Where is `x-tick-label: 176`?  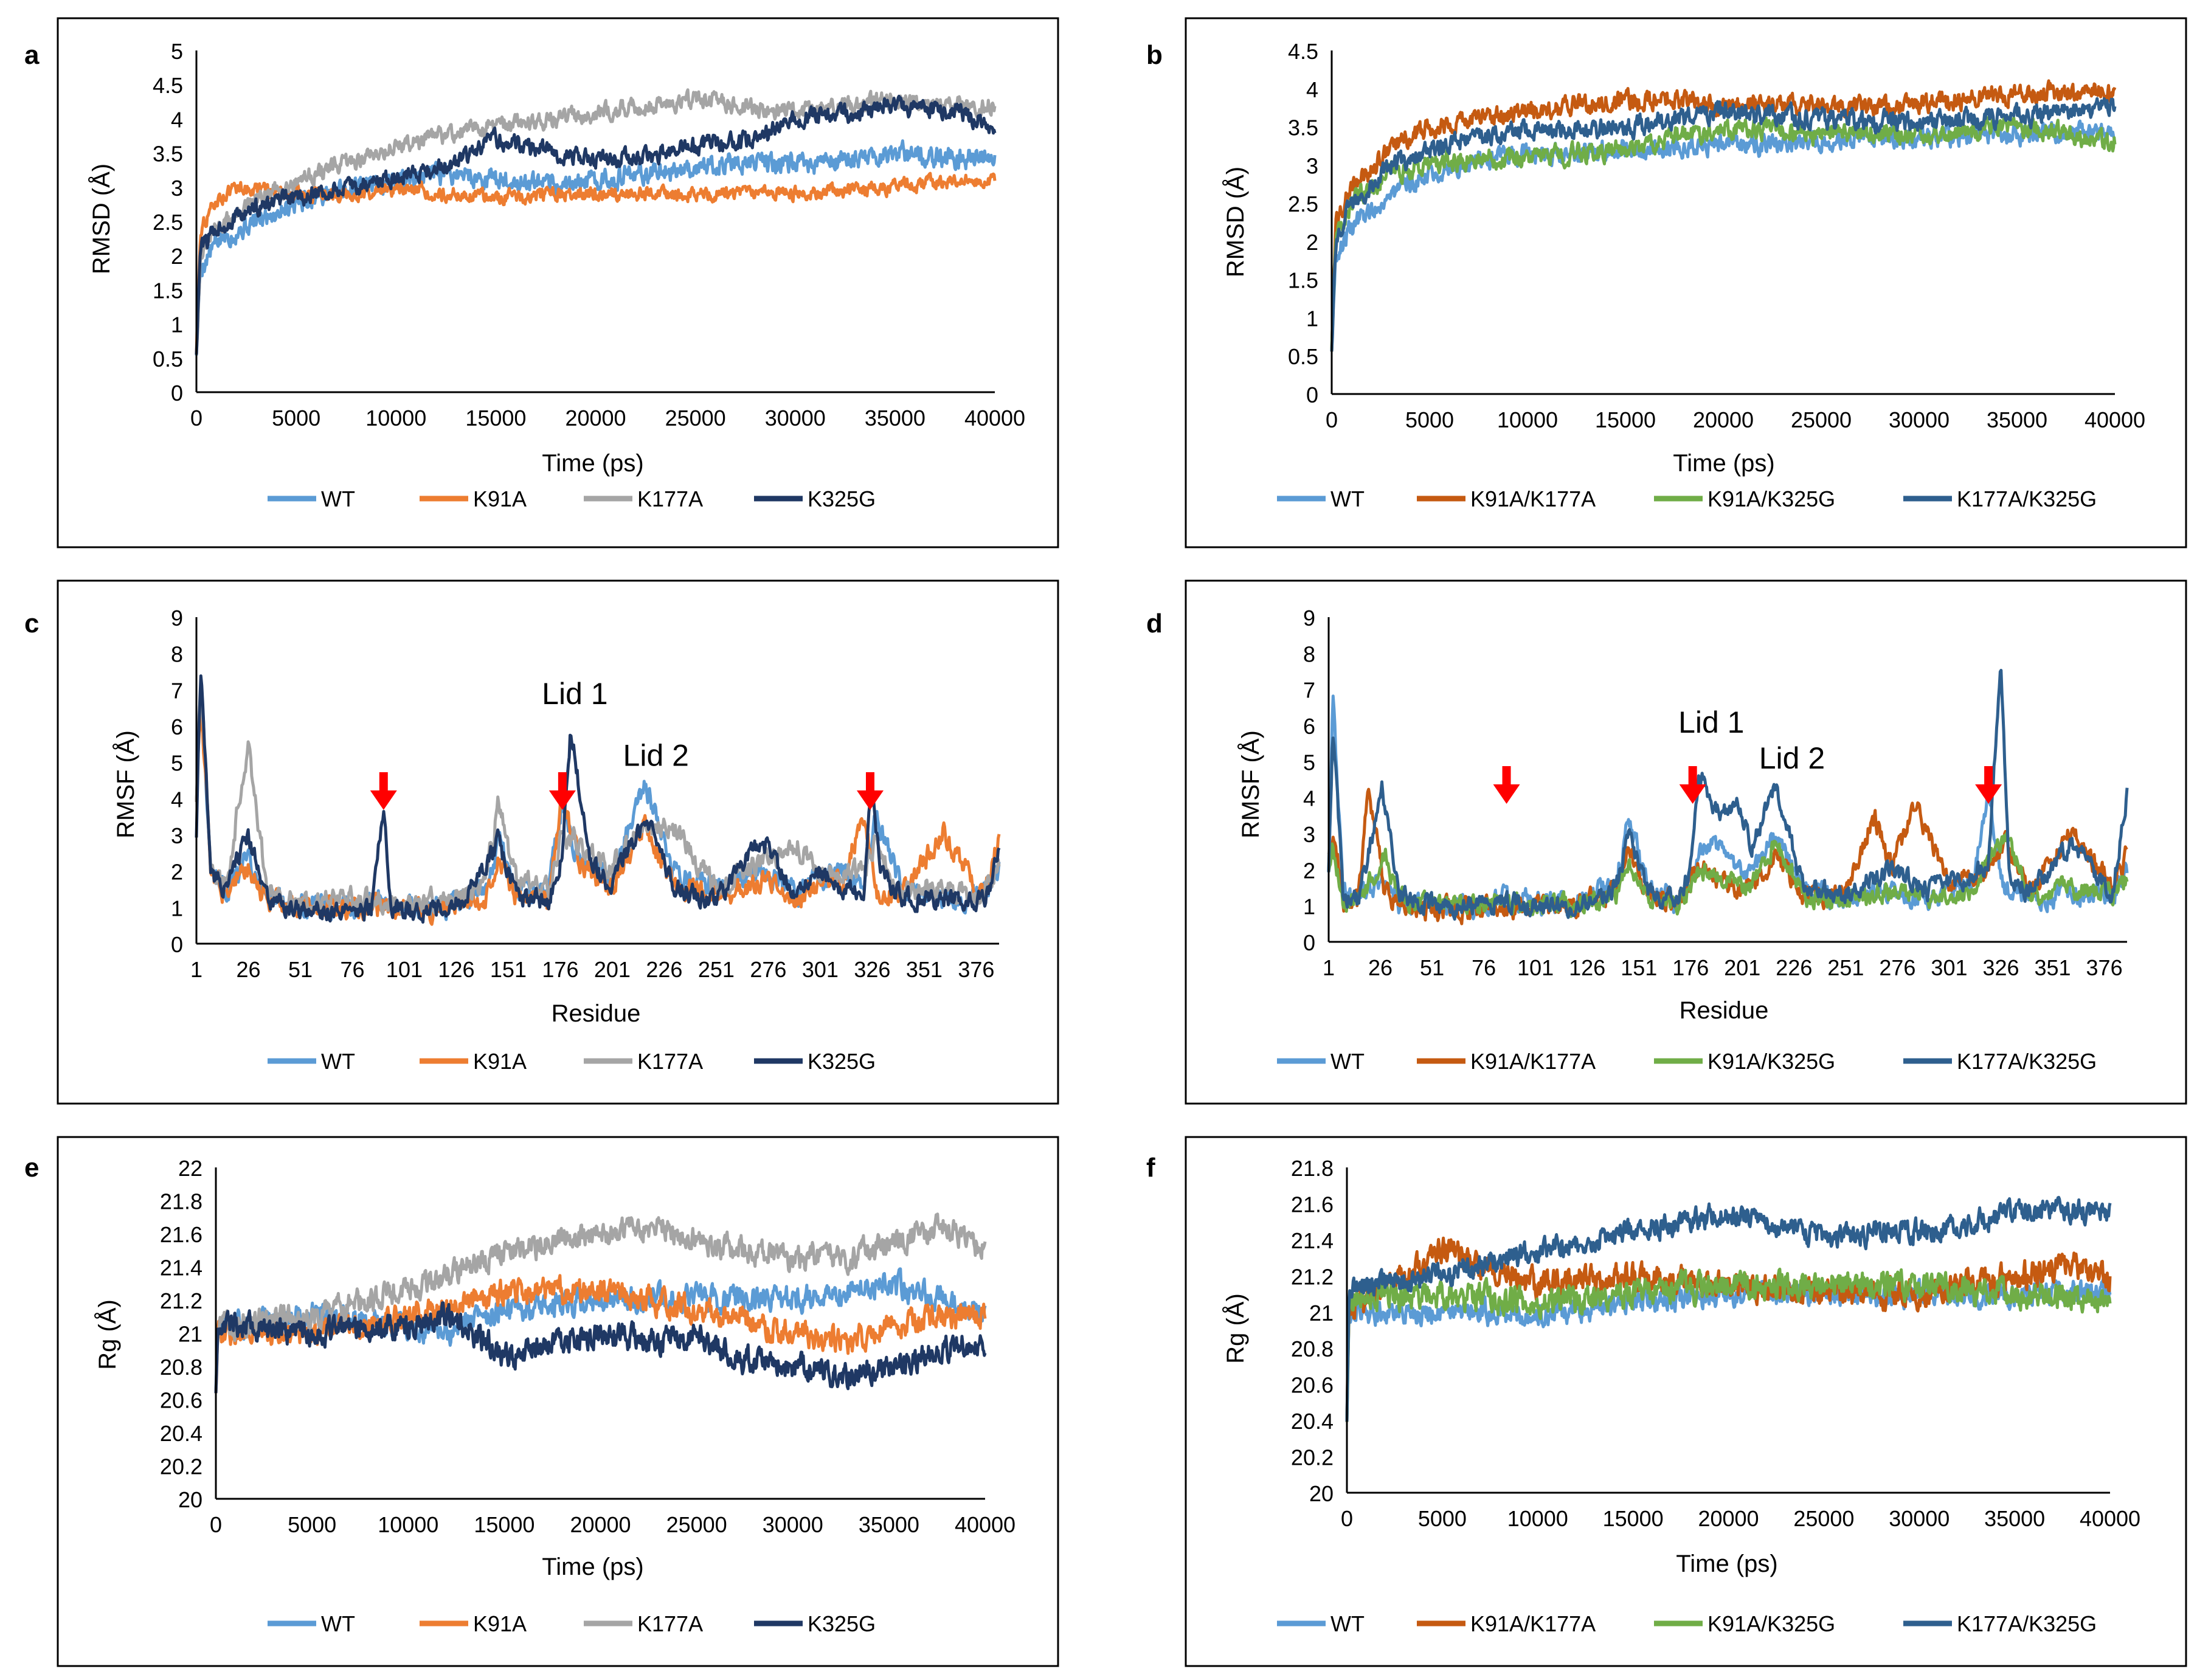
x-tick-label: 176 is located at coordinates (1690, 967).